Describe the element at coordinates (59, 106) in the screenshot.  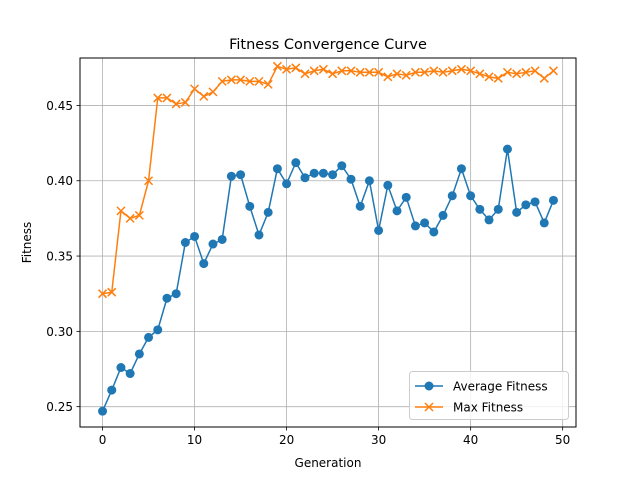
I see `y-tick-label: 0.45` at that location.